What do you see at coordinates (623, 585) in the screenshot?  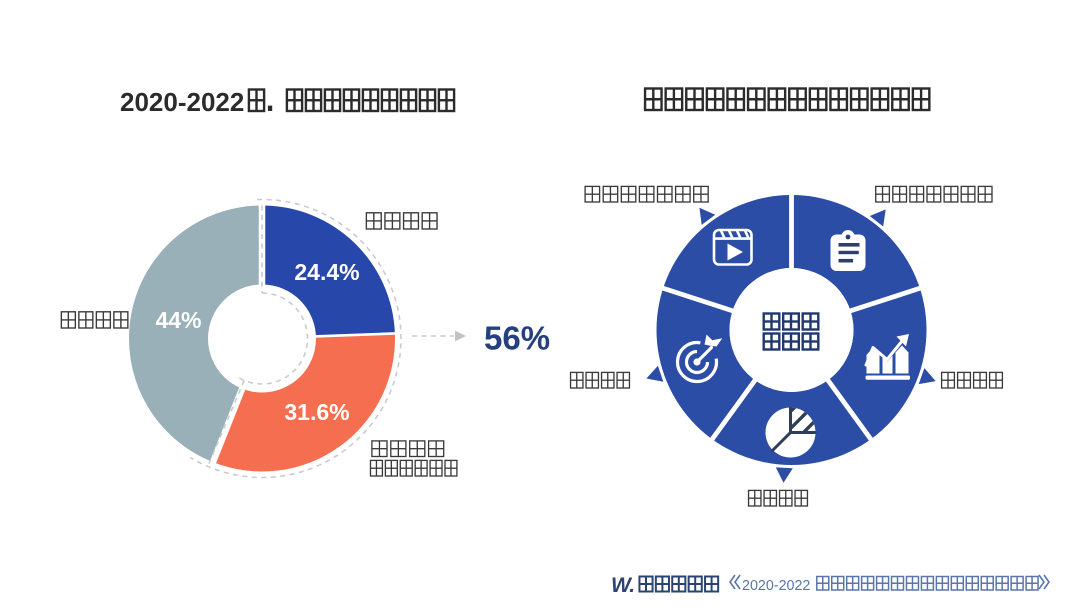 I see `svg-text: W.` at bounding box center [623, 585].